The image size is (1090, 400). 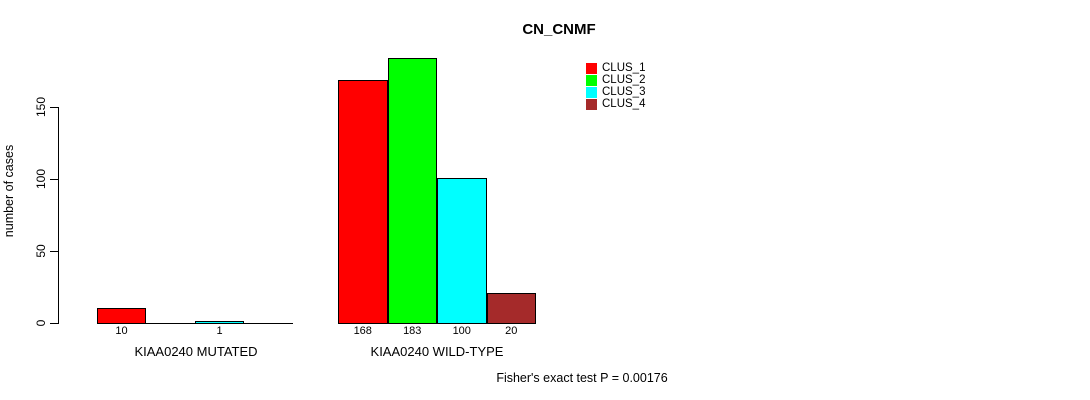 I want to click on category-label-mutated: KIAA0240 MUTATED, so click(x=196, y=351).